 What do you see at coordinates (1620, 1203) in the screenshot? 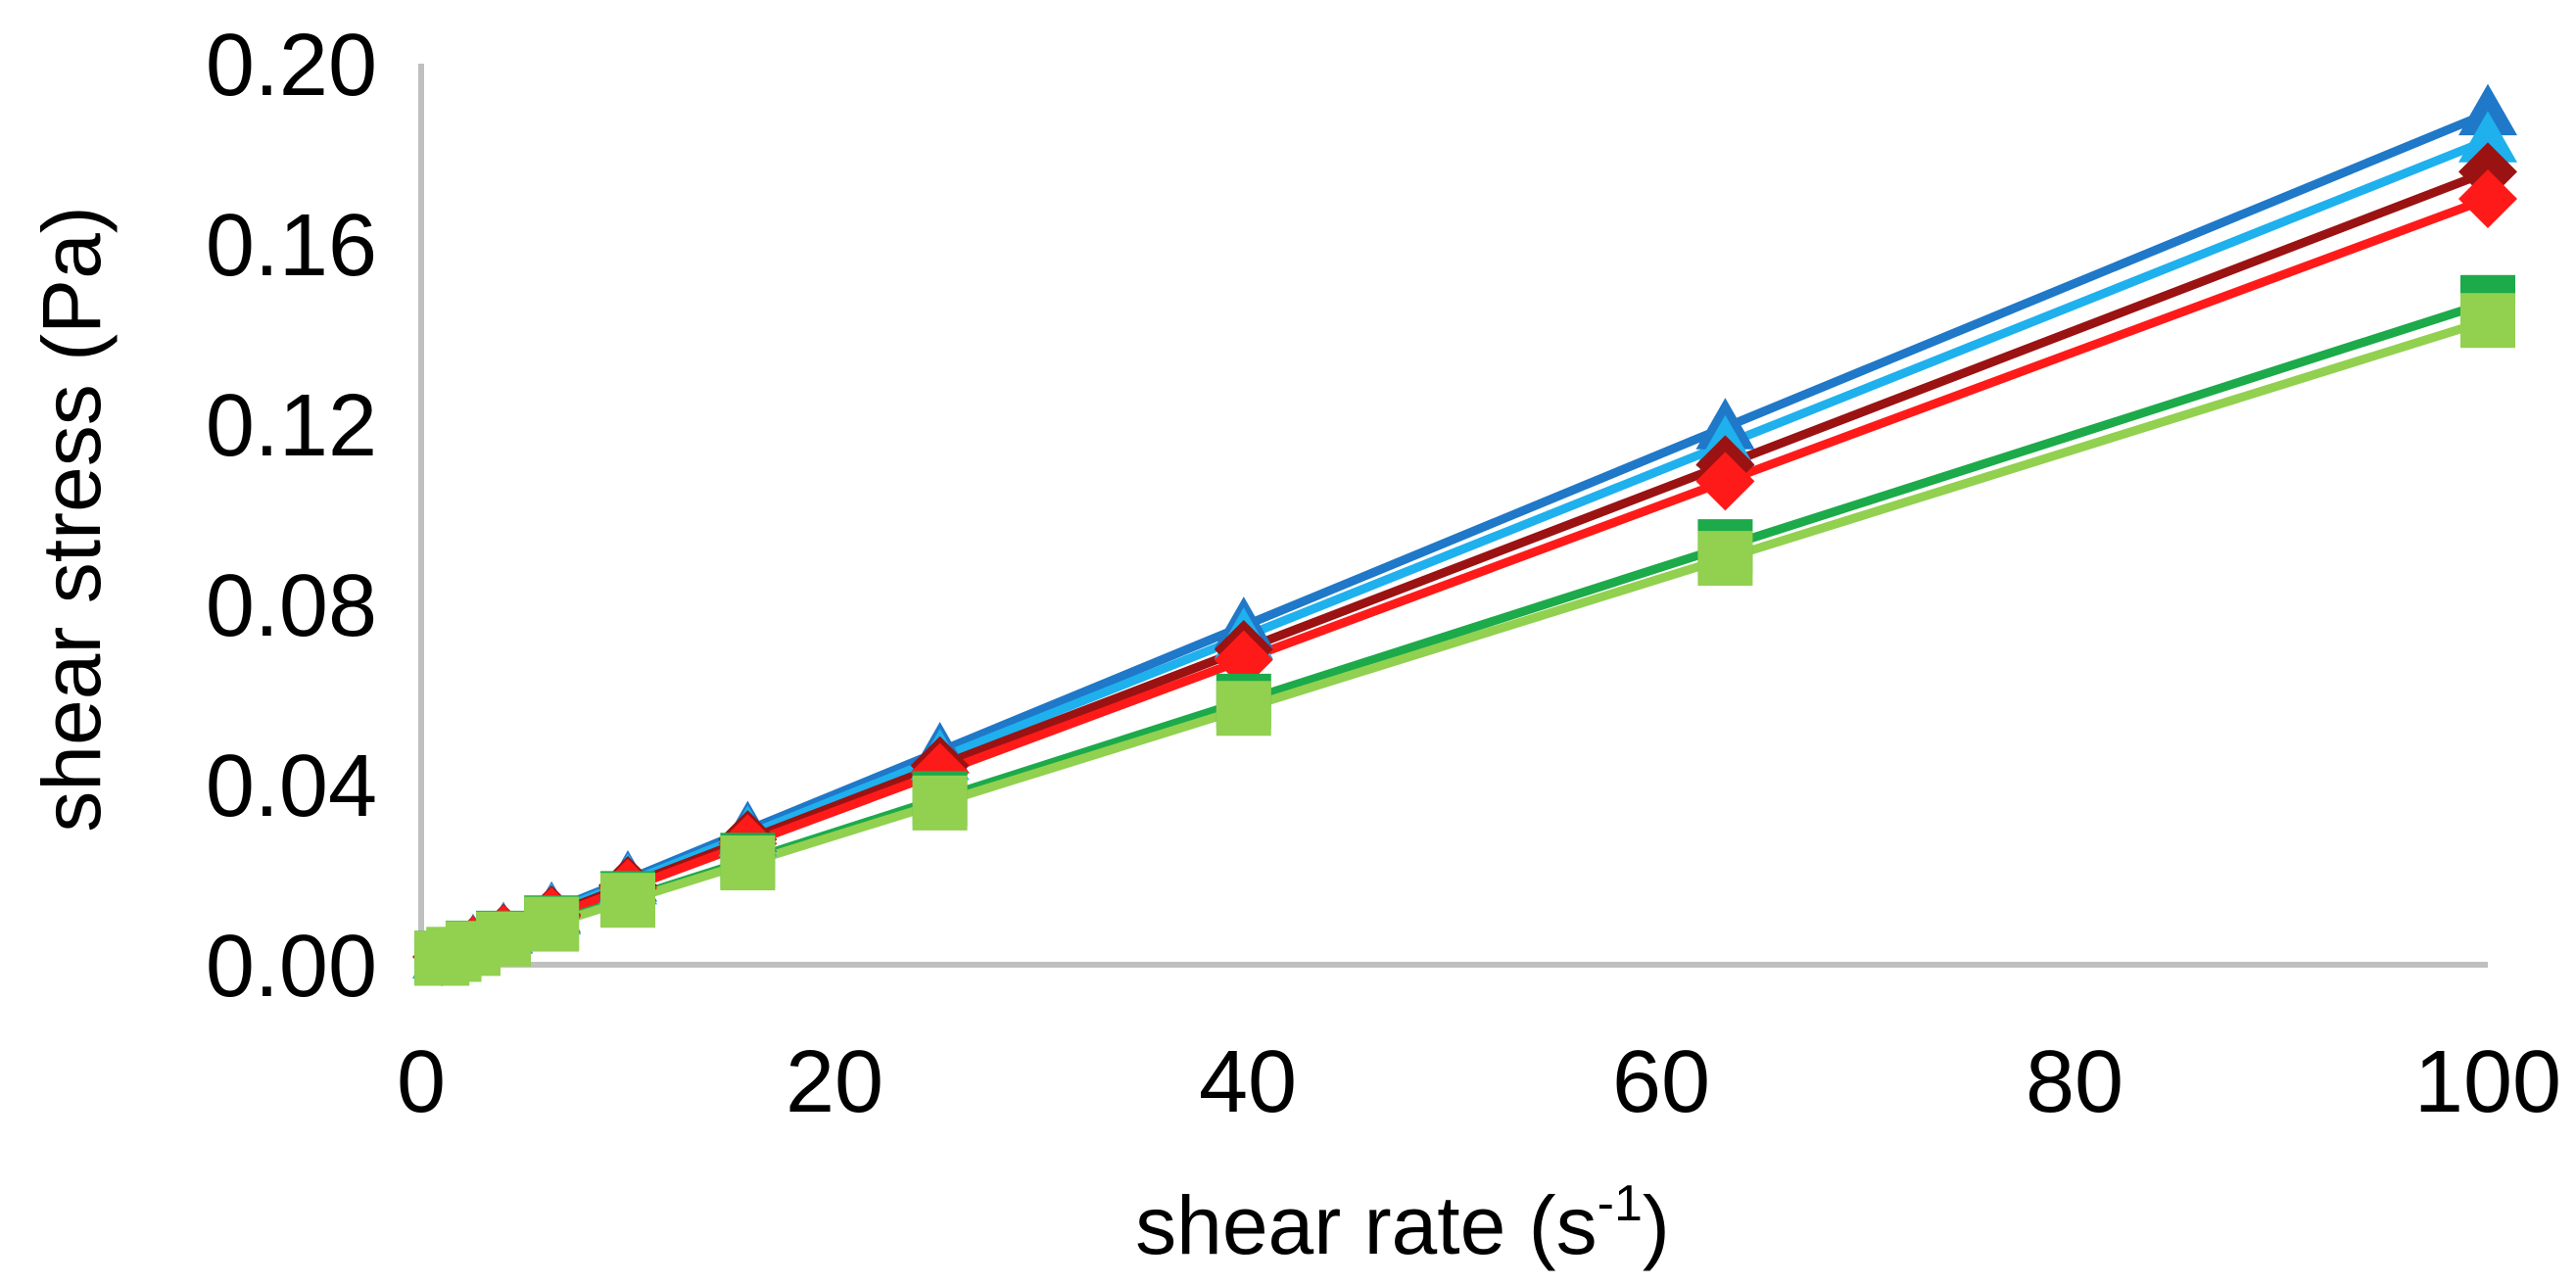
I see `x-axis-title-superscript: -1` at bounding box center [1620, 1203].